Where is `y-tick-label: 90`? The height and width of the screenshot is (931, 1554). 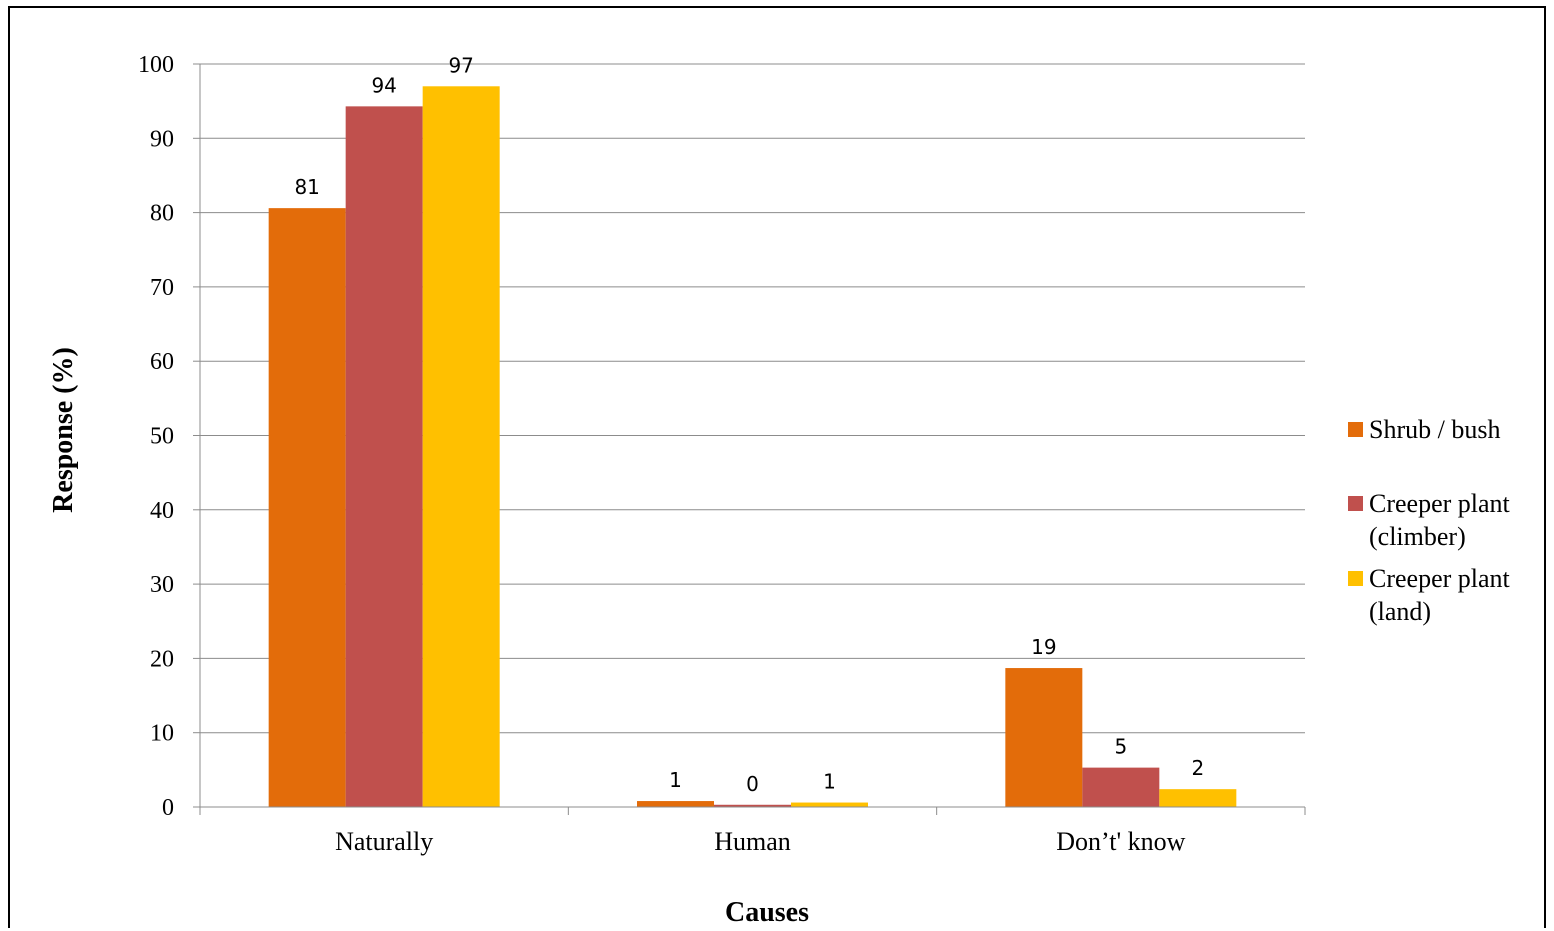 y-tick-label: 90 is located at coordinates (162, 139).